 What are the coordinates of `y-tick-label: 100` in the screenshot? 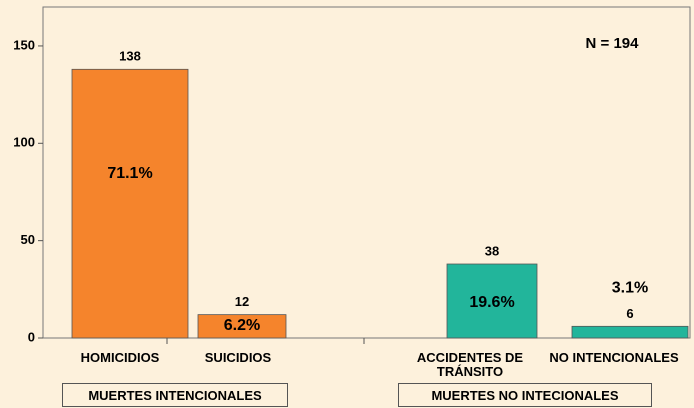 It's located at (24, 142).